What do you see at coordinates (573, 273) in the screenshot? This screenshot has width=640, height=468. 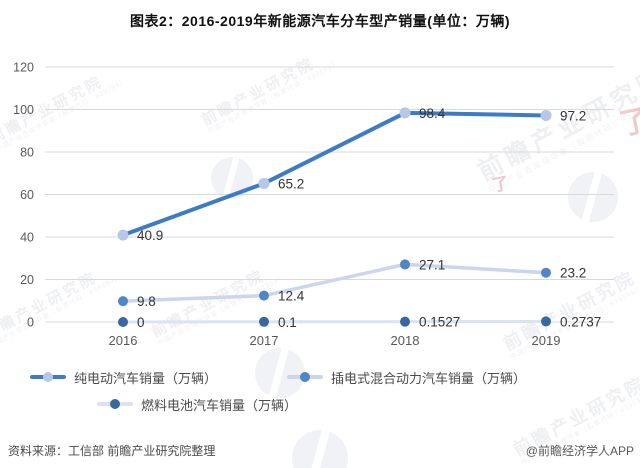 I see `svg-text: 23.2` at bounding box center [573, 273].